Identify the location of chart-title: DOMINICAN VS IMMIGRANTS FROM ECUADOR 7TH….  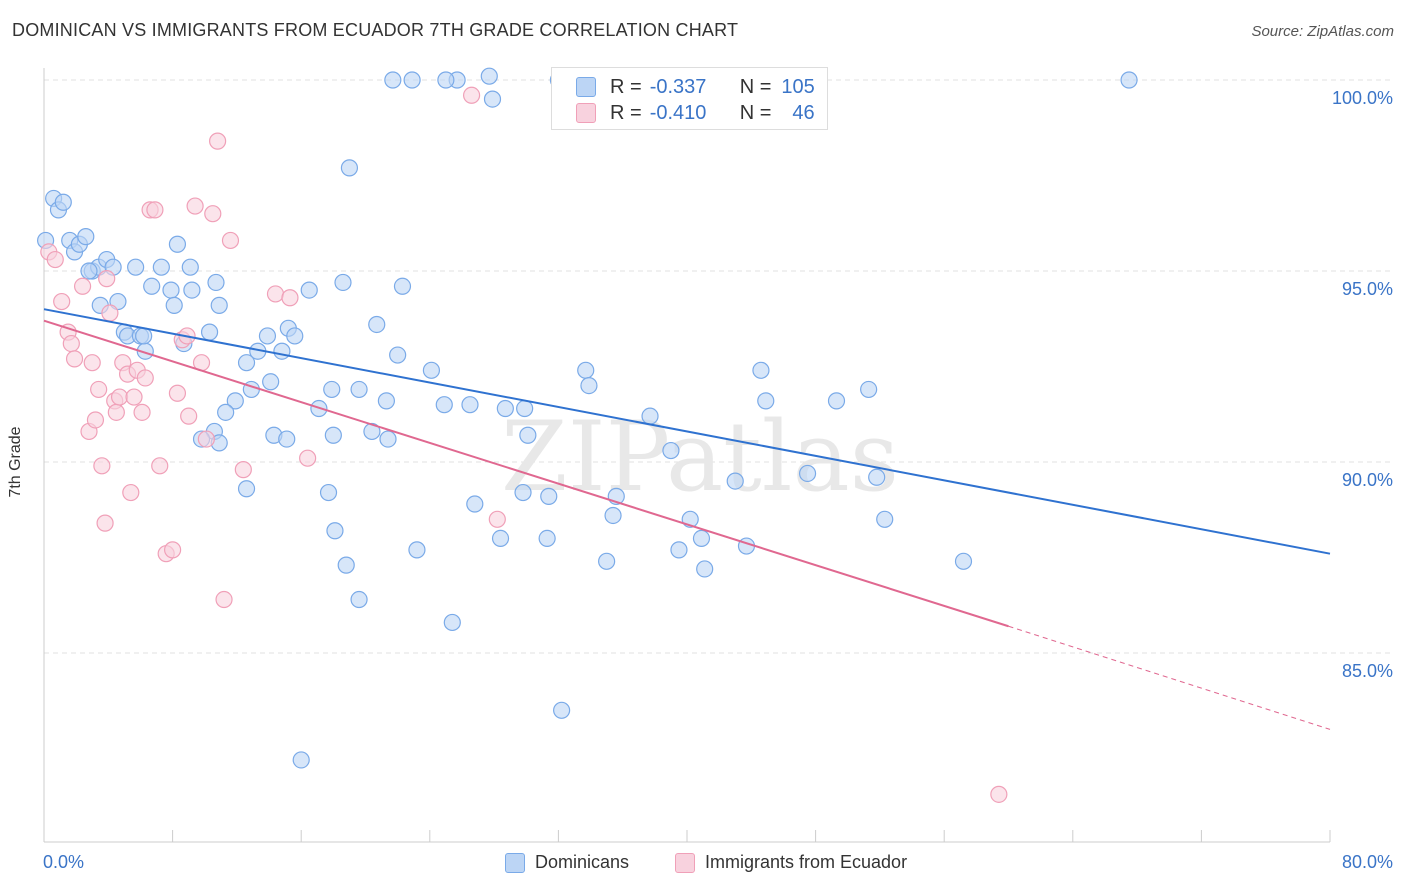
(375, 30).